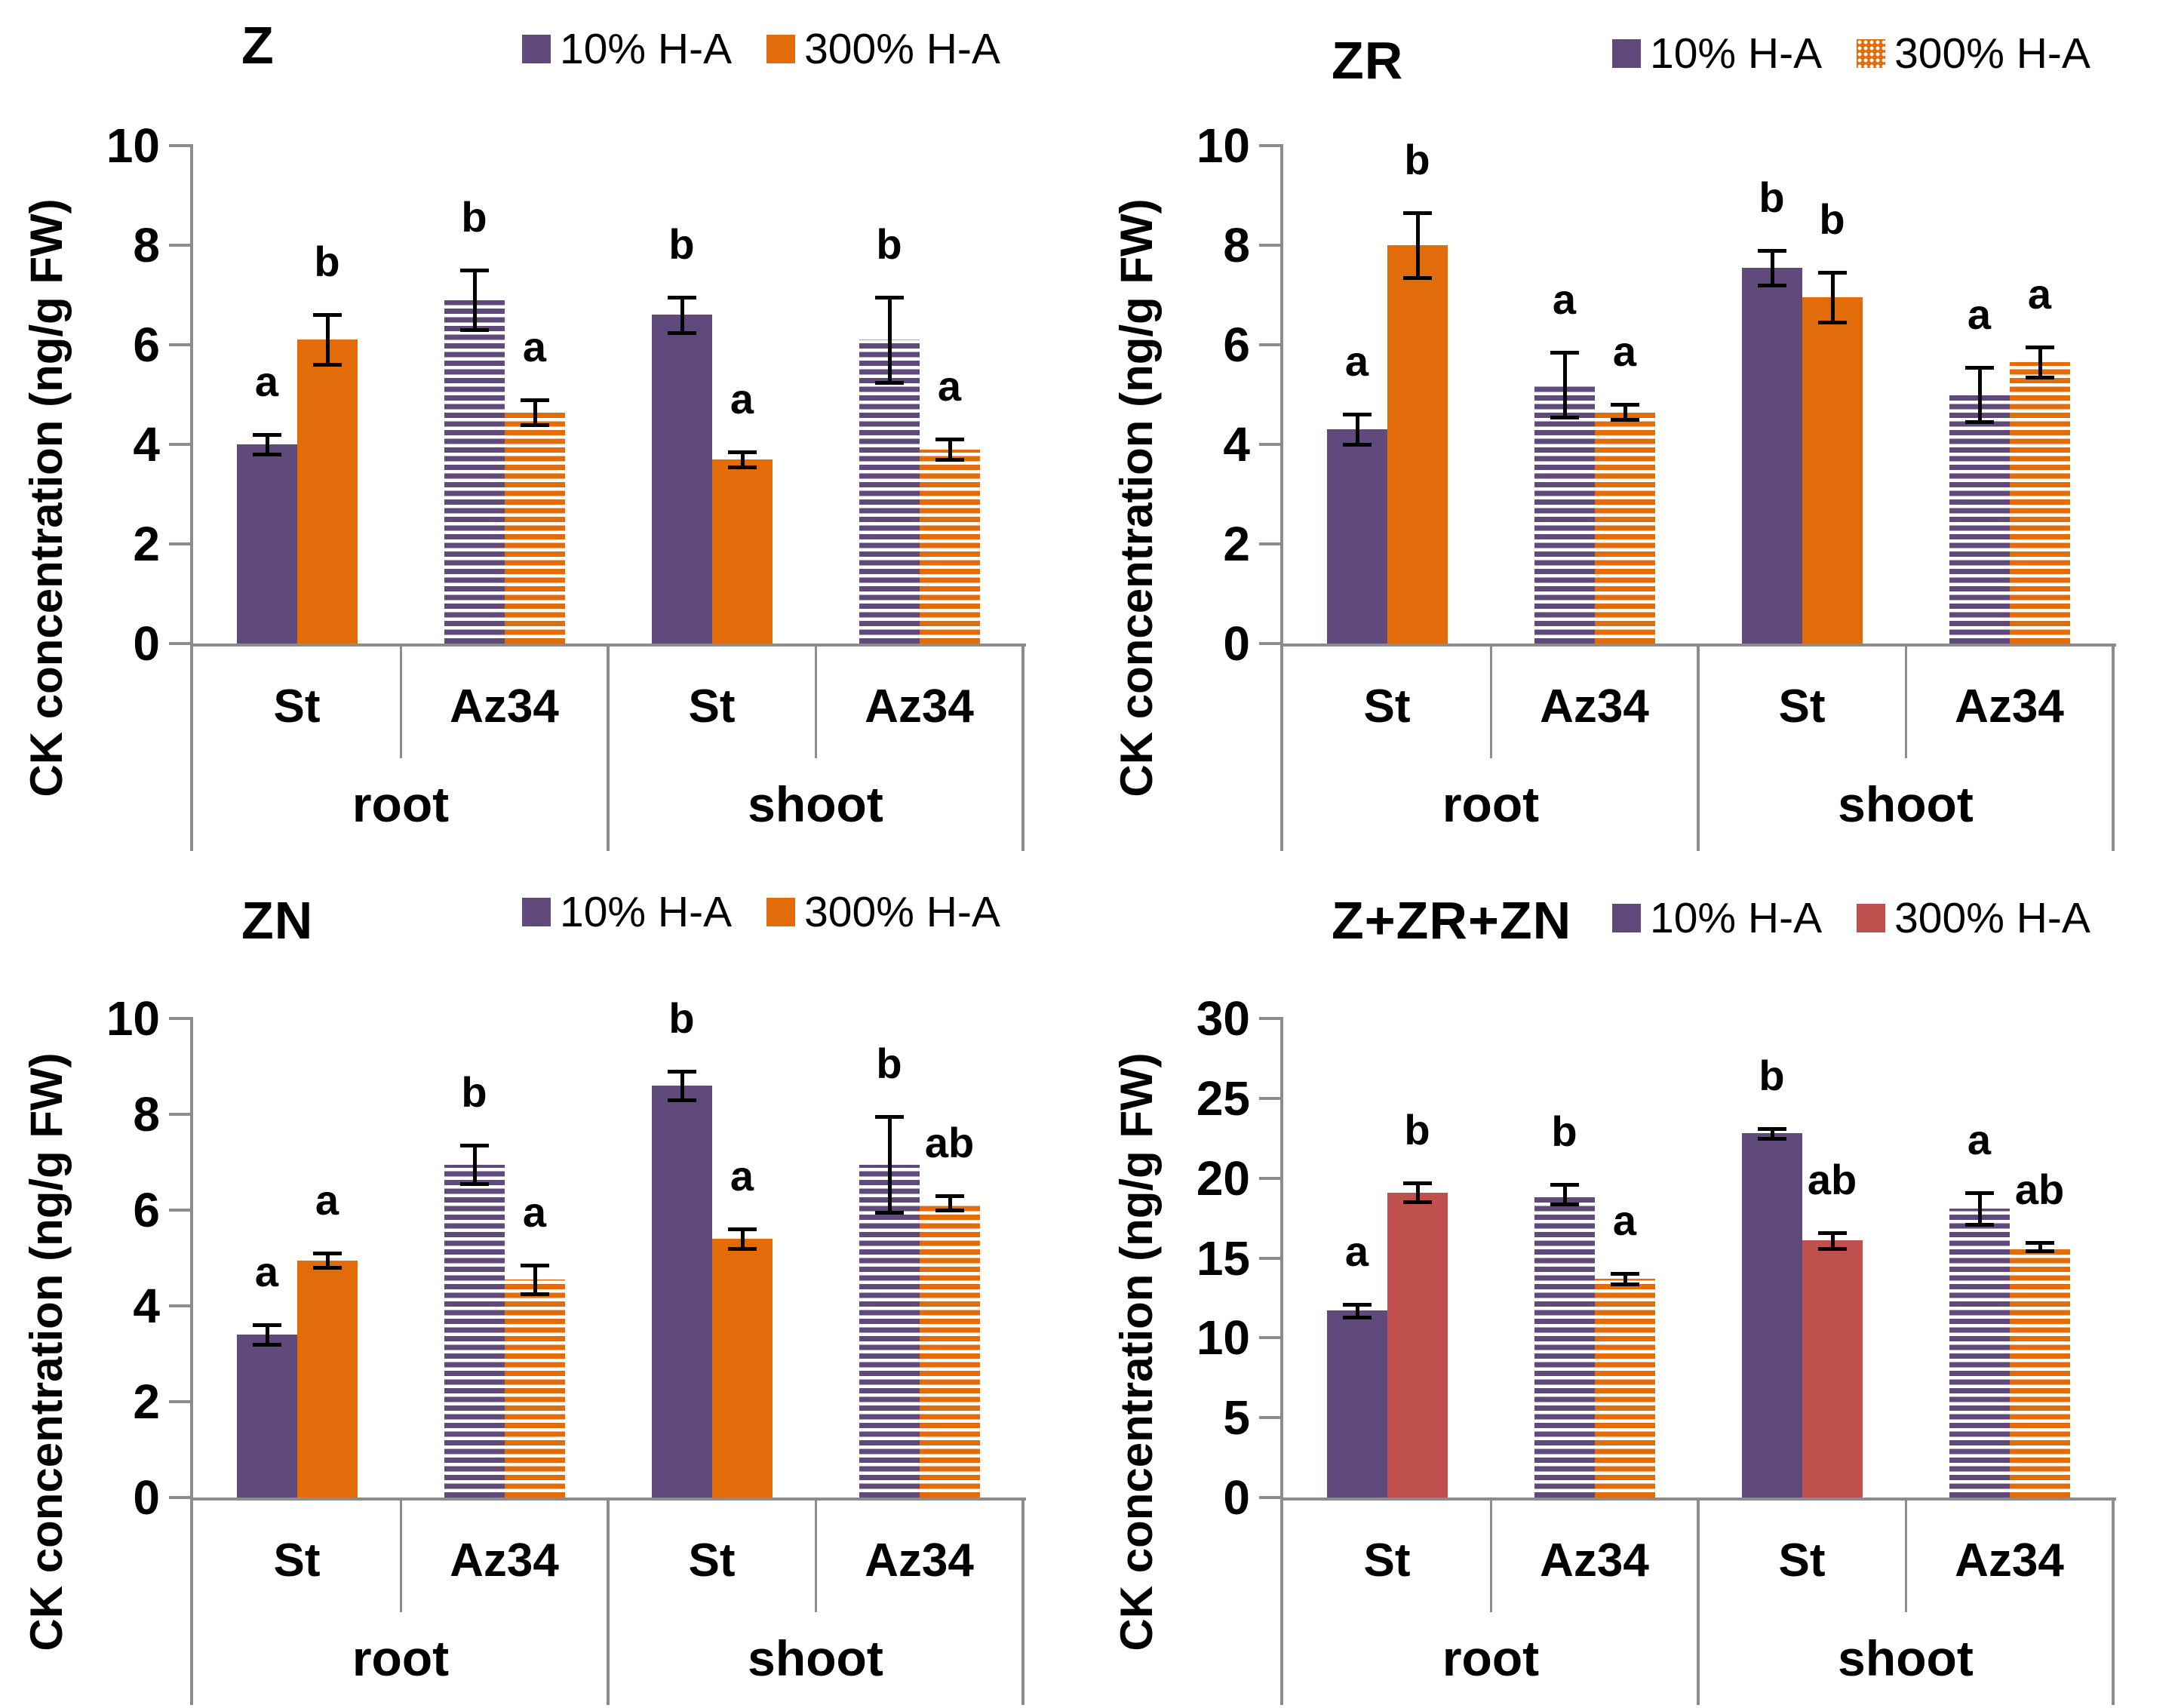 The height and width of the screenshot is (1708, 2181). I want to click on bar-shoot-Az34-300-ha, so click(949, 546).